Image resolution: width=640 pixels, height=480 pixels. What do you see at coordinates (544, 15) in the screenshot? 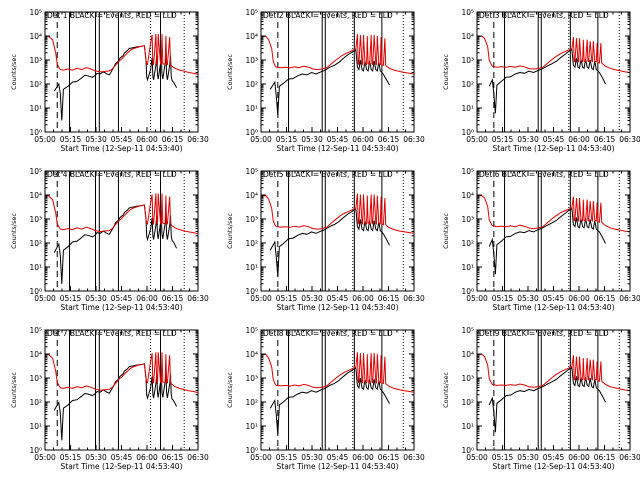
I see `panel-title: Det 3 BLACK = Events, RED = LLD` at bounding box center [544, 15].